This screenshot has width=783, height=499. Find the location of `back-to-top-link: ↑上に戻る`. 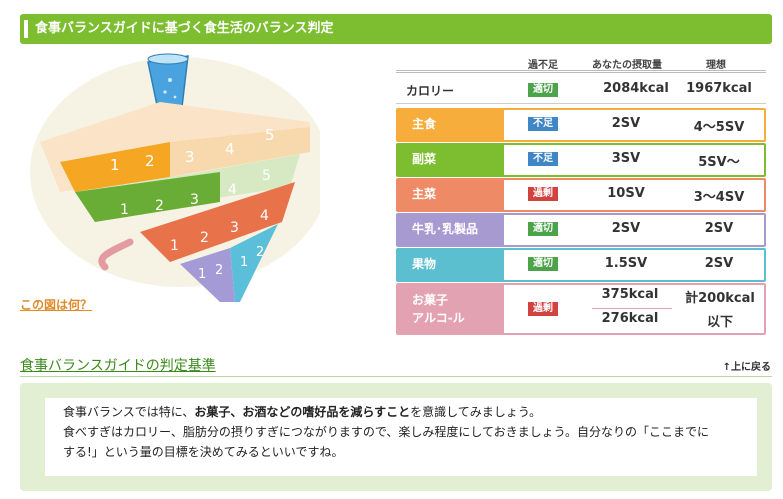

back-to-top-link: ↑上に戻る is located at coordinates (747, 365).